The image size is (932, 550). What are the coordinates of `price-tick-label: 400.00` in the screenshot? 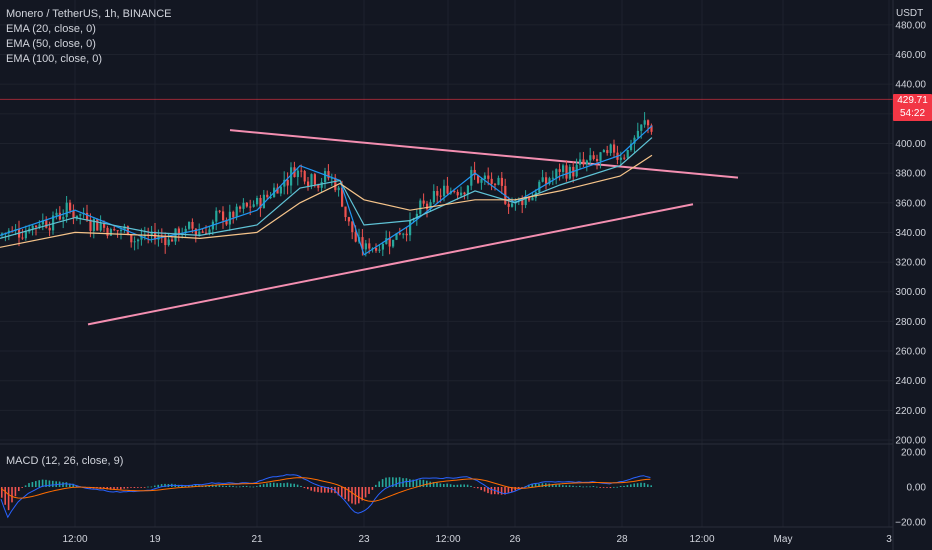 It's located at (910, 144).